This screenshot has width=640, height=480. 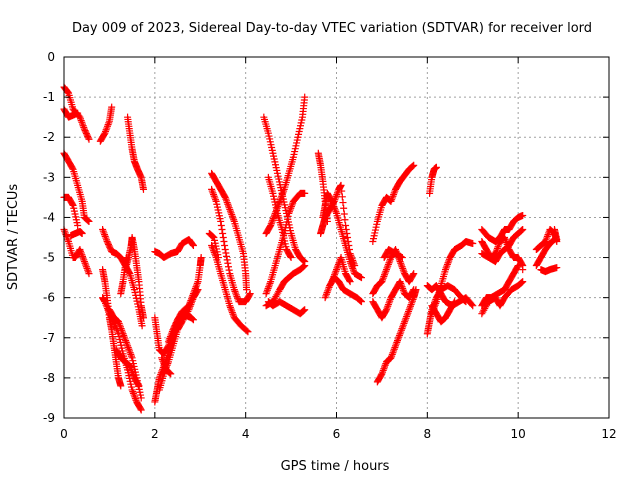 What do you see at coordinates (49, 217) in the screenshot?
I see `y-tick-label: -4` at bounding box center [49, 217].